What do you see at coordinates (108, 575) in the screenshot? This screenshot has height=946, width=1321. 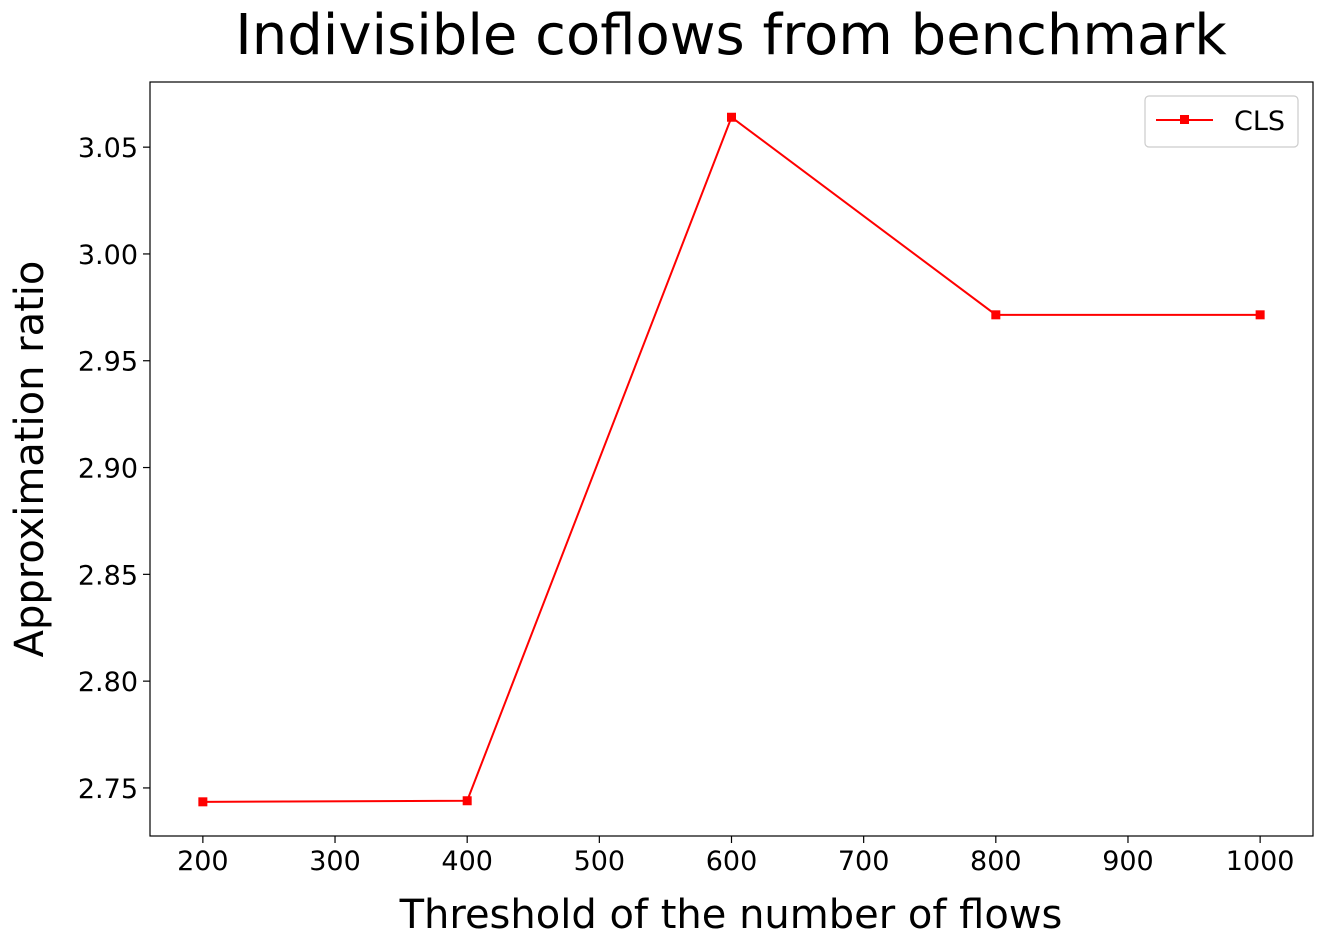 I see `y-tick-label: 2.85` at bounding box center [108, 575].